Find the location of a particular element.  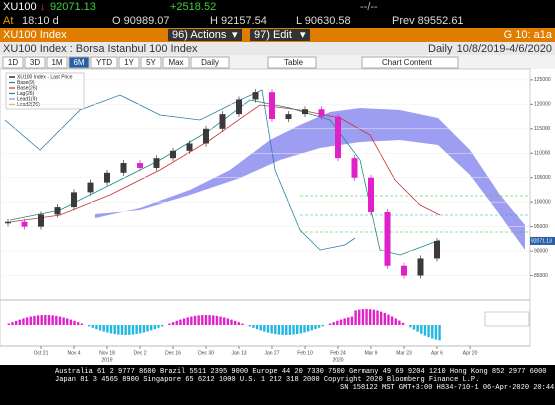

x-tick-label: Jan 27 is located at coordinates (271, 353).